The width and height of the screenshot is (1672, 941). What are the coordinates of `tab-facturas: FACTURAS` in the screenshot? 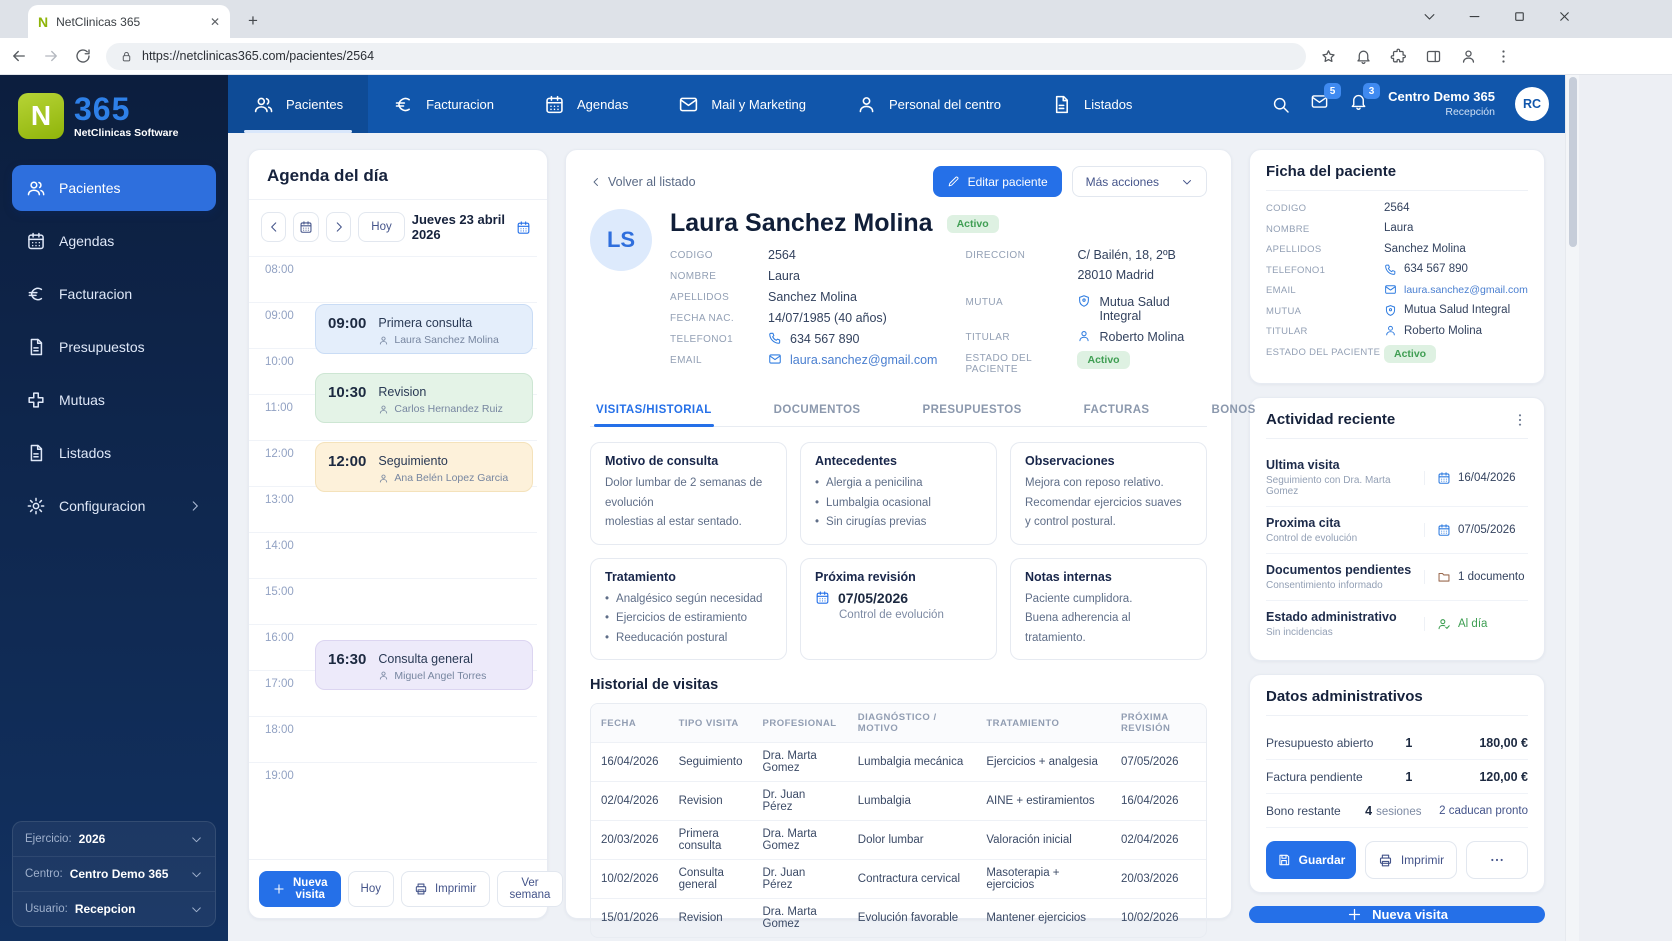 It's located at (1116, 410).